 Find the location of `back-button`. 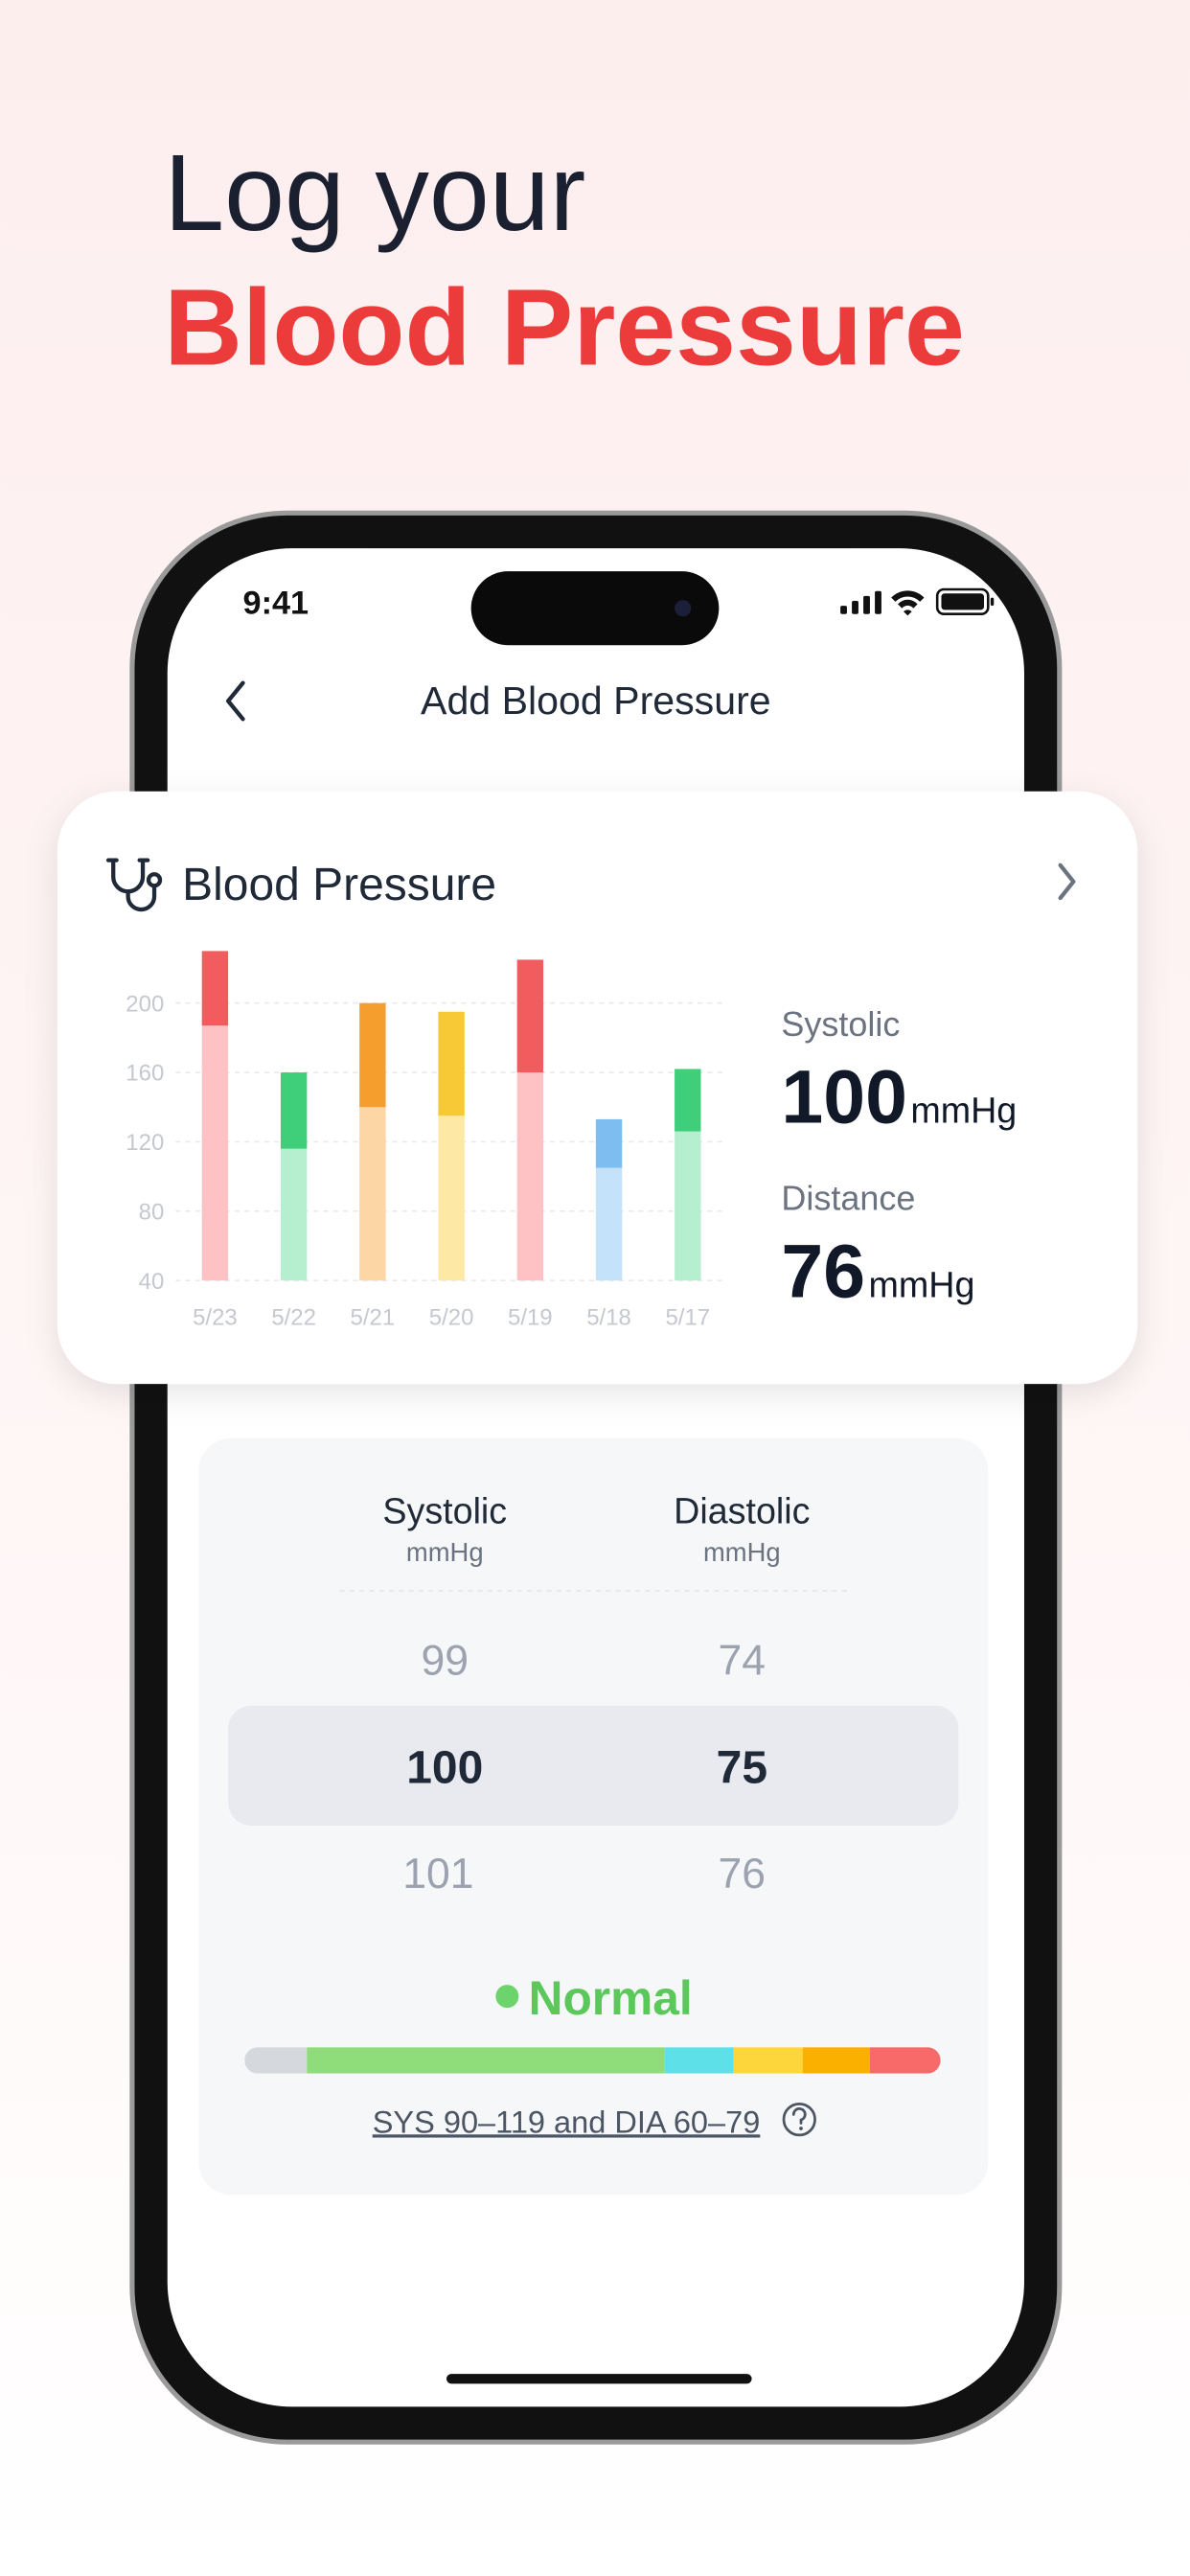

back-button is located at coordinates (235, 701).